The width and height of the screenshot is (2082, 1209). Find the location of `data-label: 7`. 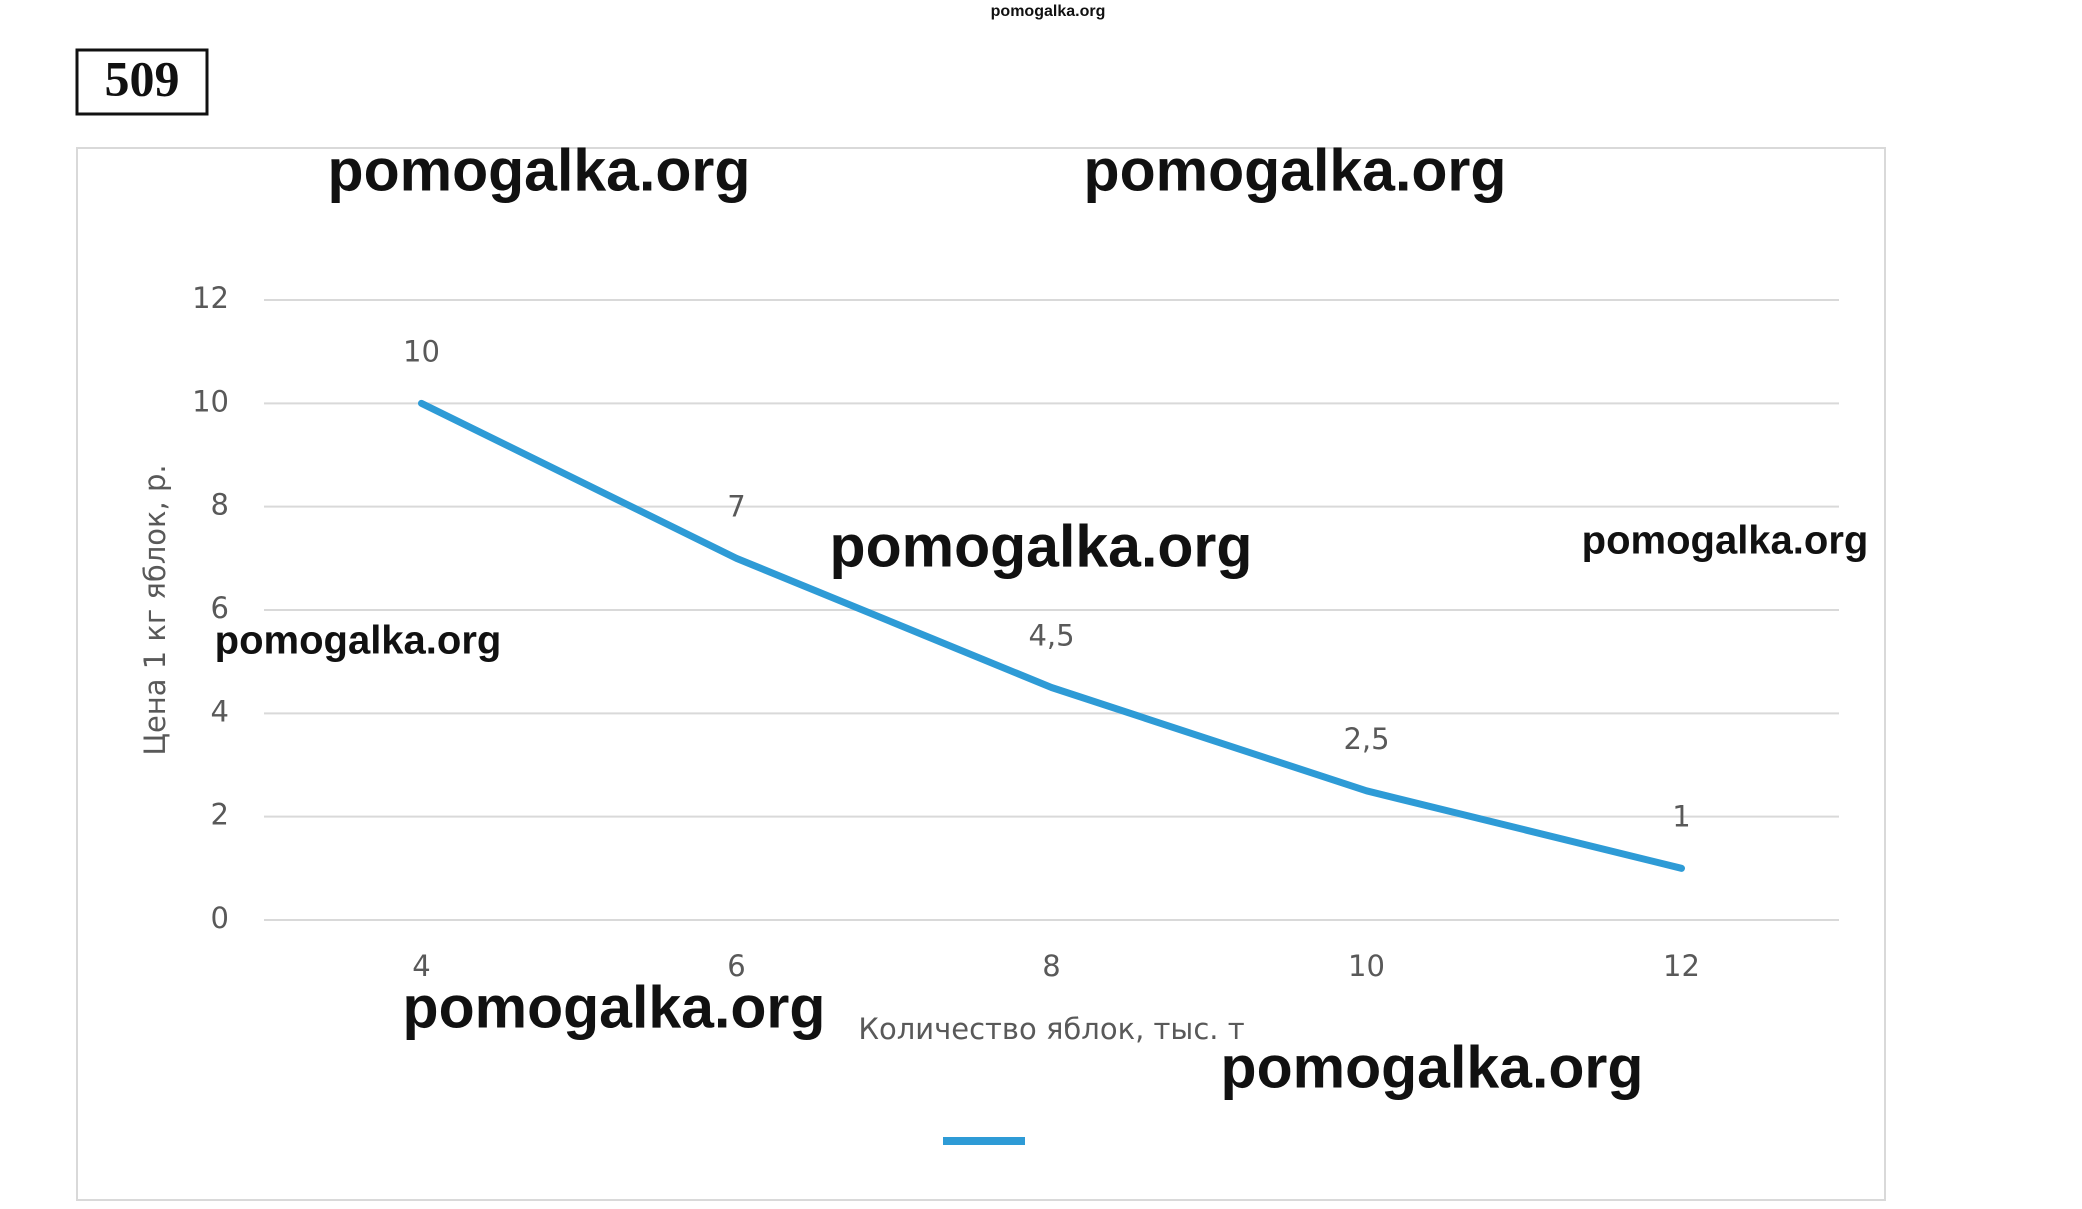

data-label: 7 is located at coordinates (736, 506).